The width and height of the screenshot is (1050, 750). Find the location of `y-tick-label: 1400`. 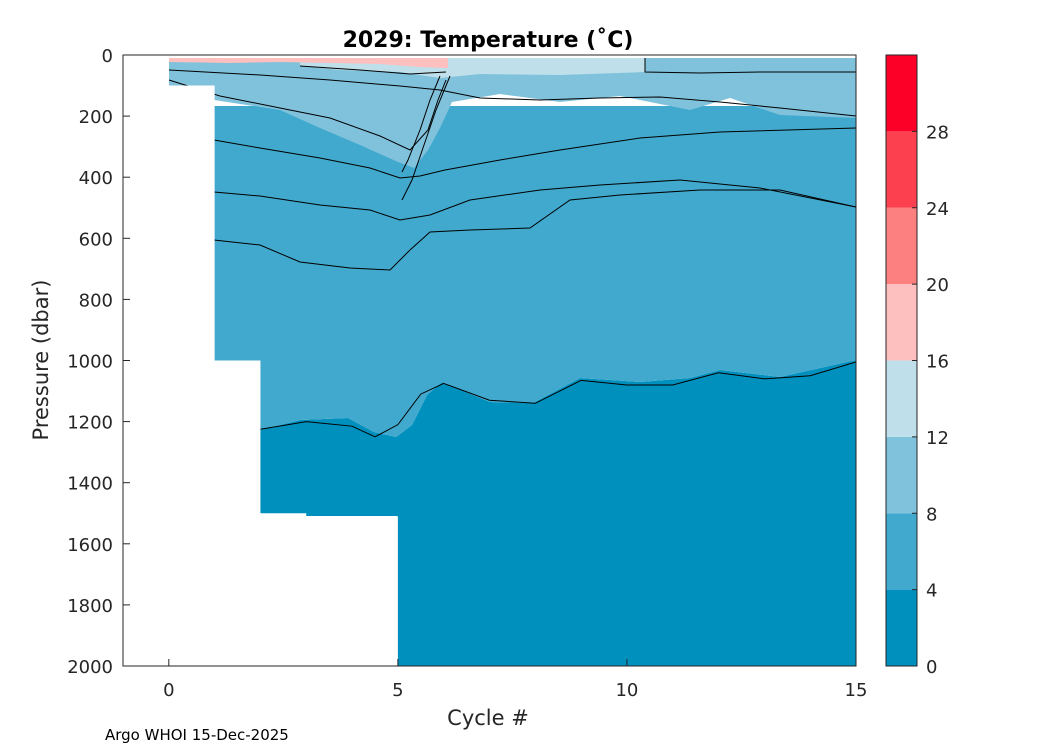

y-tick-label: 1400 is located at coordinates (90, 484).